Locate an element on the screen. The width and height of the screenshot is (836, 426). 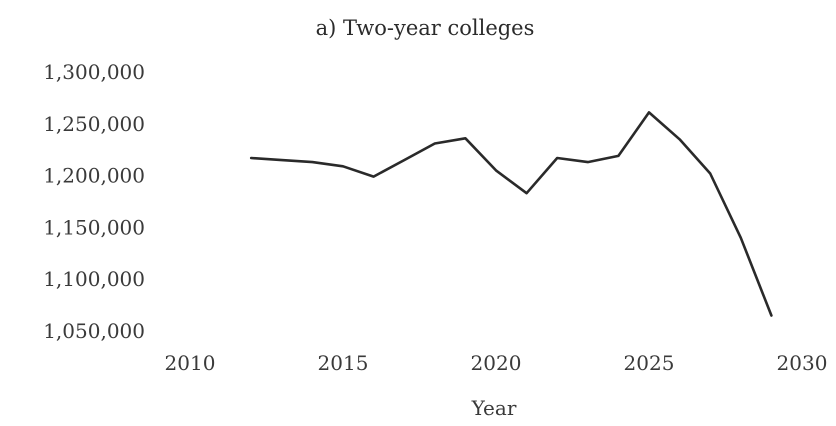
x-axis-ticks: 2010 2015 2020 2025 2030 is located at coordinates (496, 363).